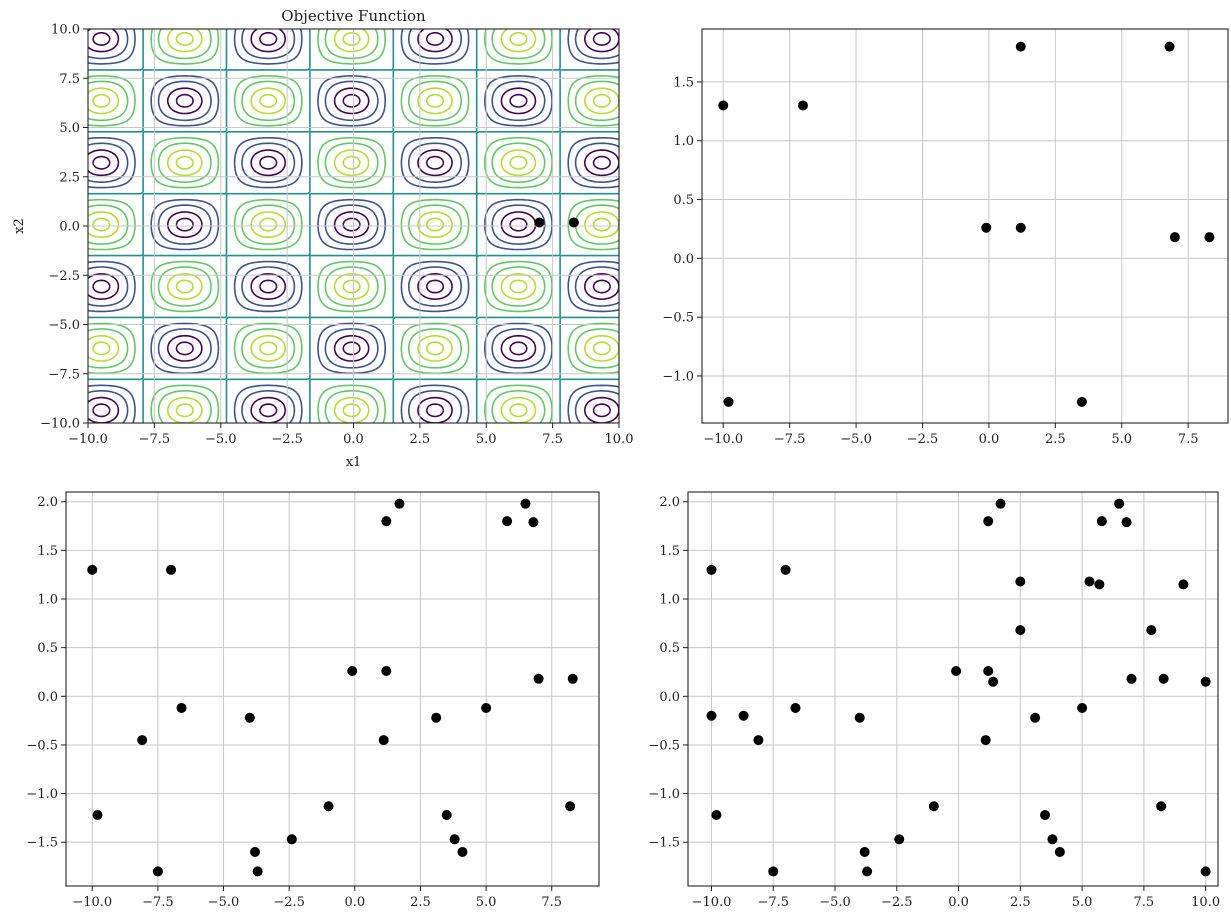 This screenshot has width=1231, height=915. Describe the element at coordinates (69, 227) in the screenshot. I see `y-tick-label: 0.0` at that location.